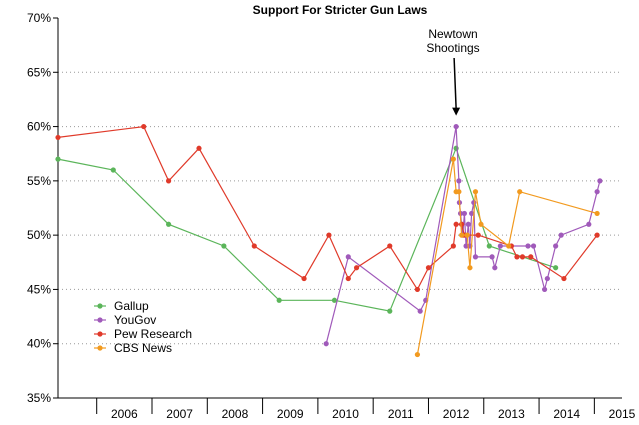 The image size is (639, 425). What do you see at coordinates (235, 414) in the screenshot?
I see `x-tick-label: 2008` at bounding box center [235, 414].